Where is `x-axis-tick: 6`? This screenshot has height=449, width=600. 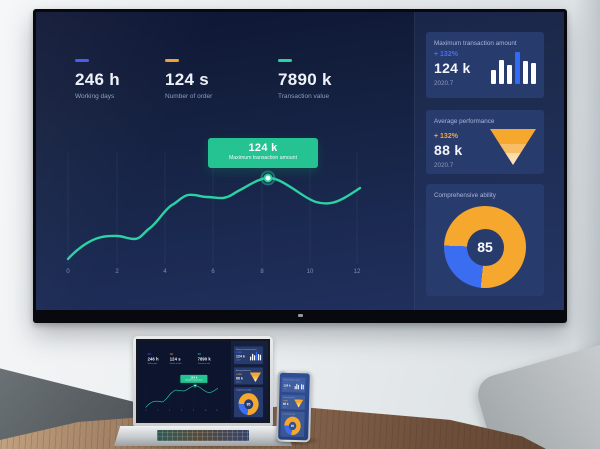 x-axis-tick: 6 is located at coordinates (213, 272).